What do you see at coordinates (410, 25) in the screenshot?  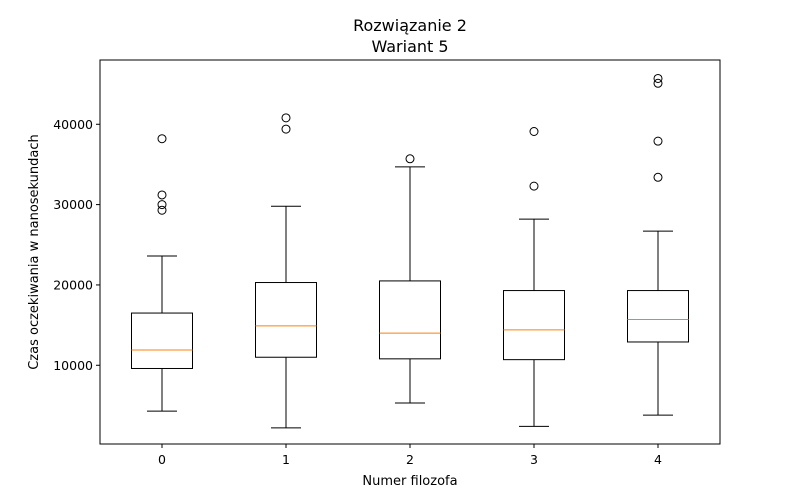 I see `chart-title: Rozwiązanie 2` at bounding box center [410, 25].